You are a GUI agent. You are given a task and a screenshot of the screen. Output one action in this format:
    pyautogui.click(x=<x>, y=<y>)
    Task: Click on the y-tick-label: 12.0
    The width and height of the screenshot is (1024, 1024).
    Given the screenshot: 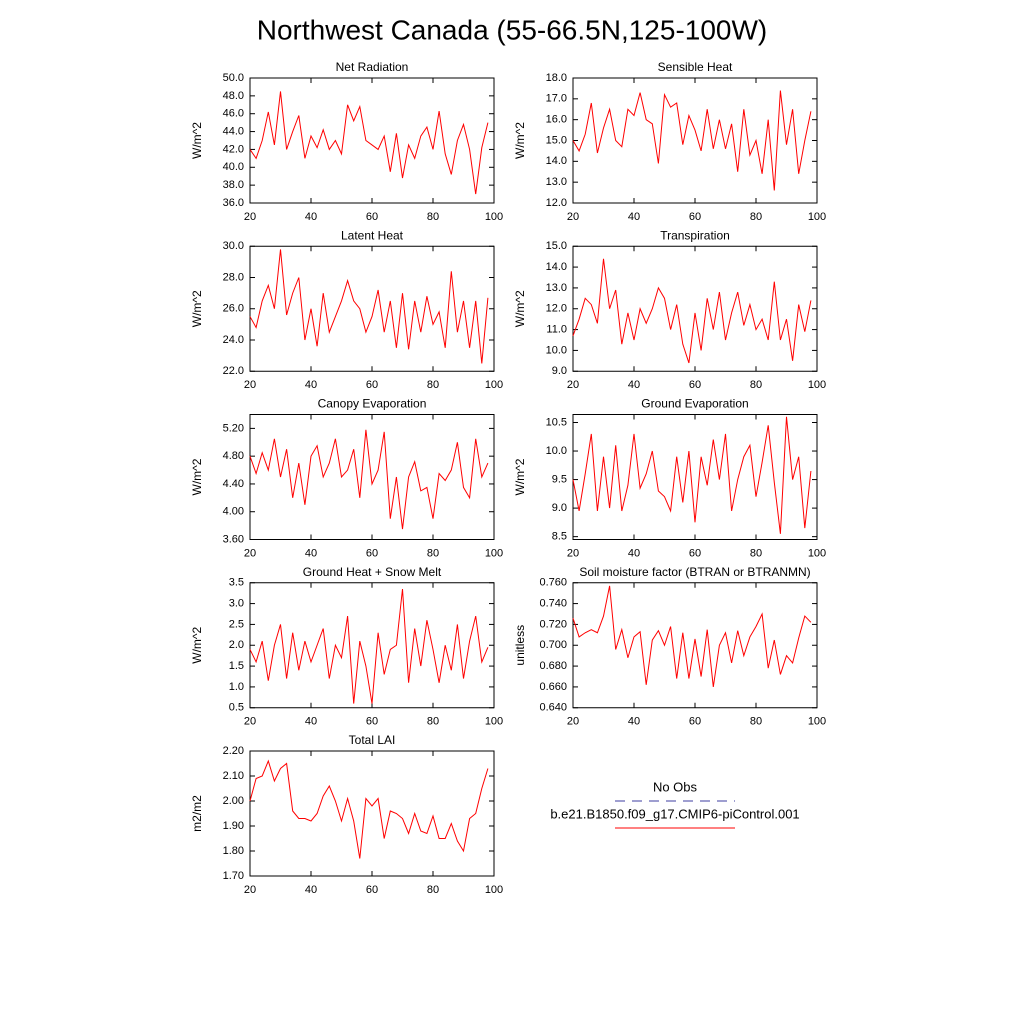 What is the action you would take?
    pyautogui.click(x=556, y=203)
    